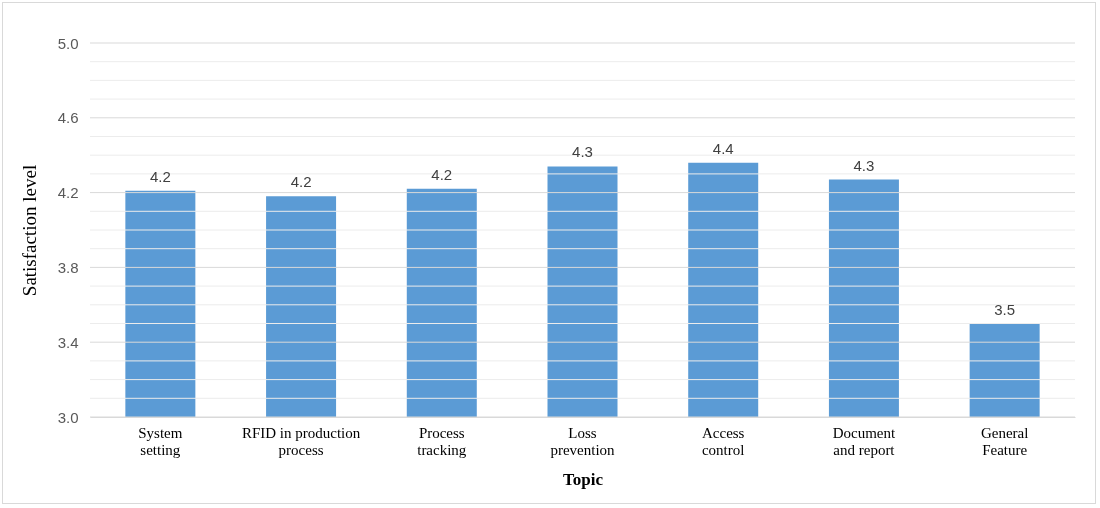 This screenshot has width=1100, height=508. Describe the element at coordinates (68, 43) in the screenshot. I see `y-tick-label: 5.0` at that location.